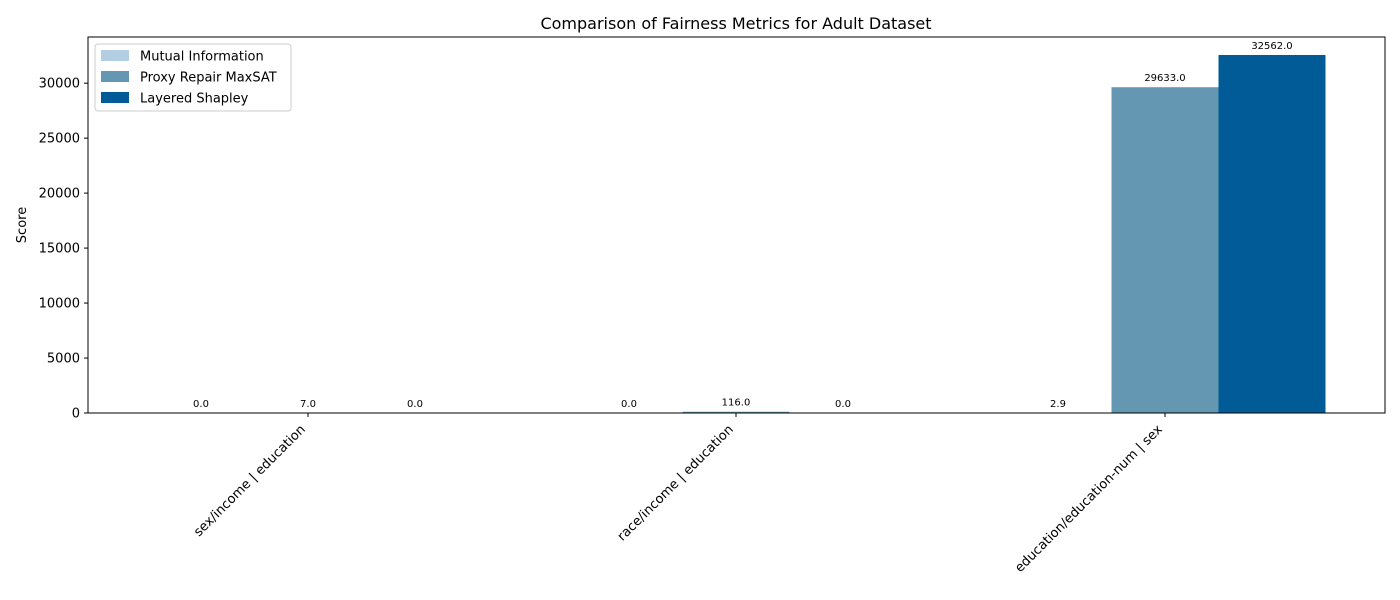 The width and height of the screenshot is (1400, 600). What do you see at coordinates (1164, 78) in the screenshot?
I see `bar-value-label: 29633.0` at bounding box center [1164, 78].